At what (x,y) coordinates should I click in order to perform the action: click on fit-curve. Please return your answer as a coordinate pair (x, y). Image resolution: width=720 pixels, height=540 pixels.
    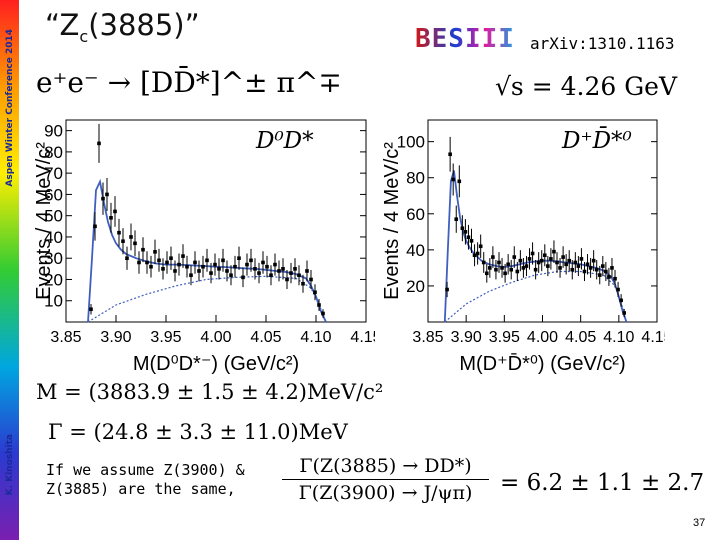
    Looking at the image, I should click on (535, 246).